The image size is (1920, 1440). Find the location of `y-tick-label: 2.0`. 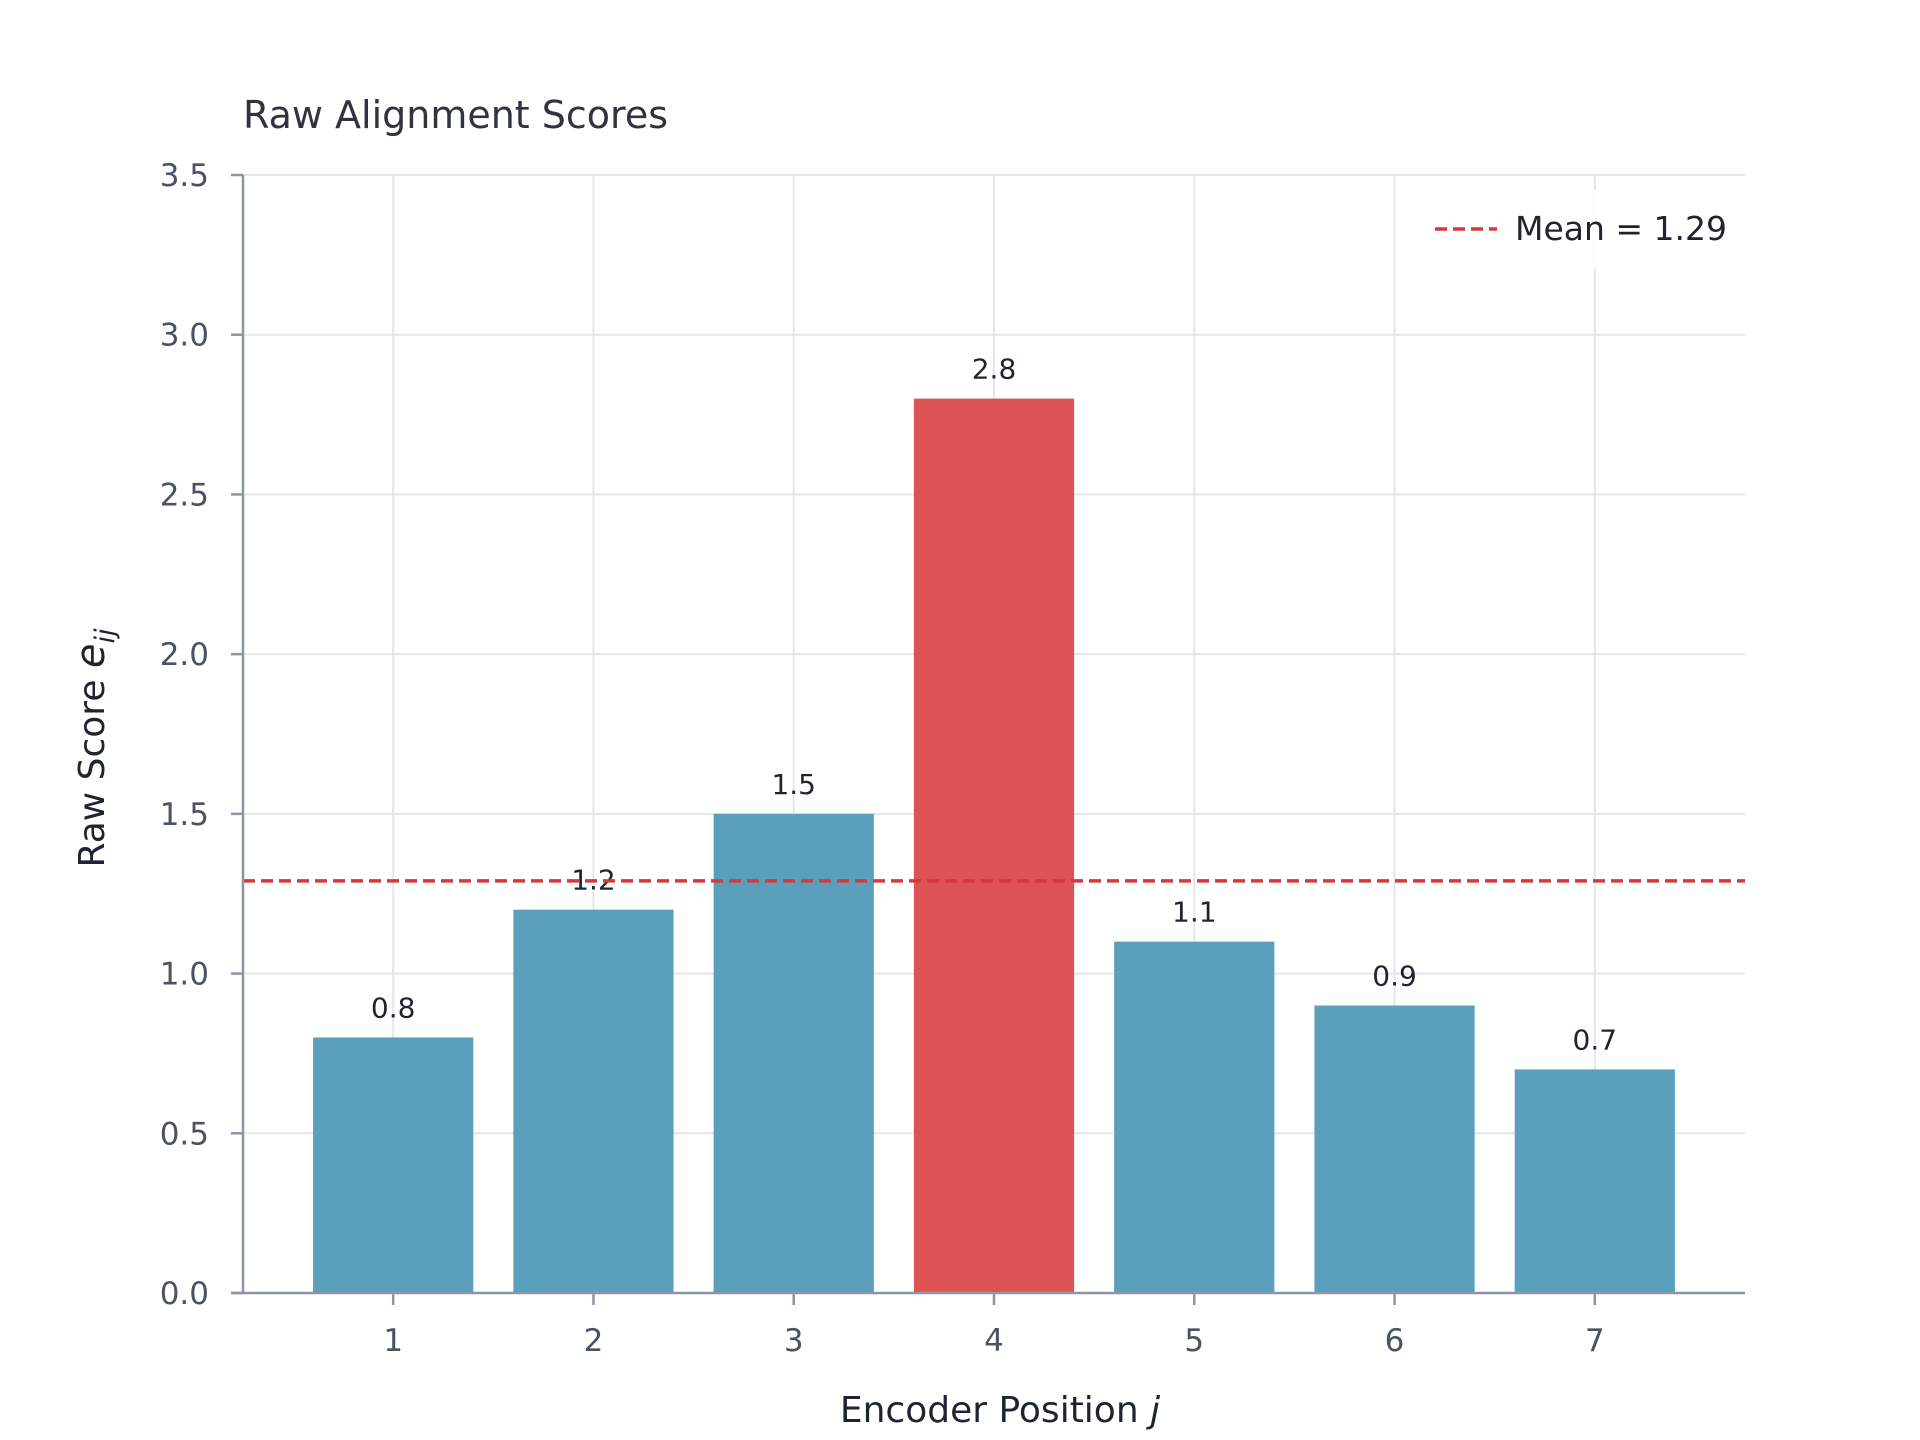

y-tick-label: 2.0 is located at coordinates (184, 655).